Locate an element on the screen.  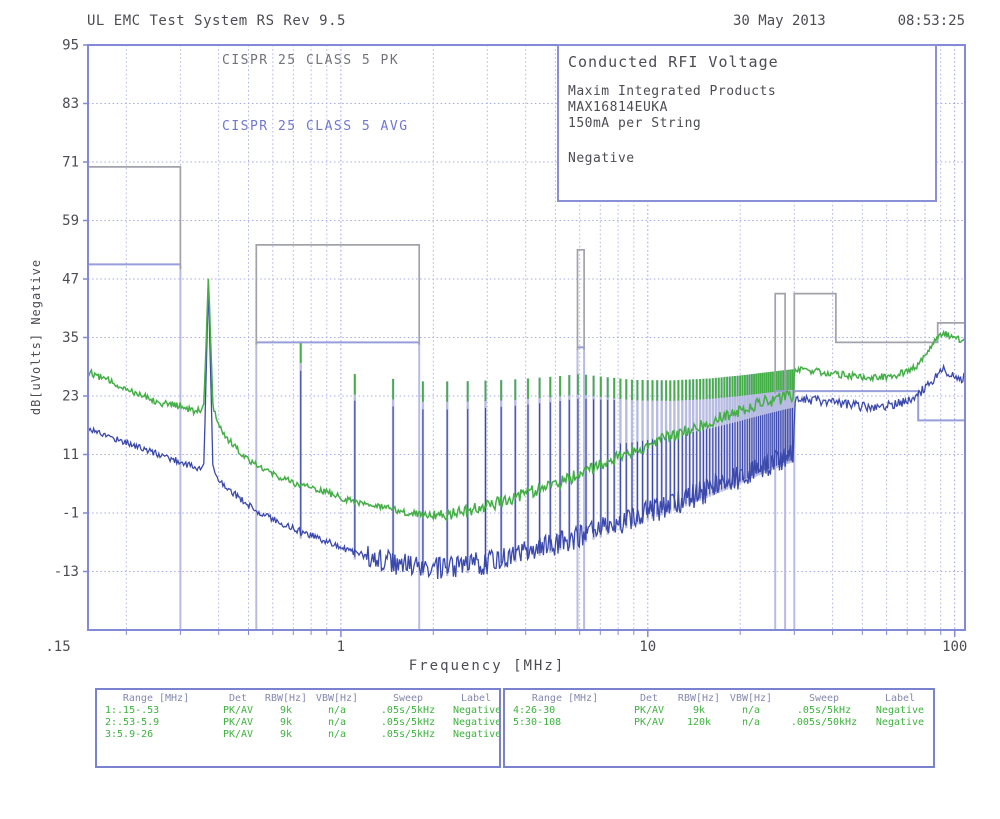
table-row: 2:.53-5.9 PK/AV 9k n/a .05s/5kHz Negative is located at coordinates (298, 723).